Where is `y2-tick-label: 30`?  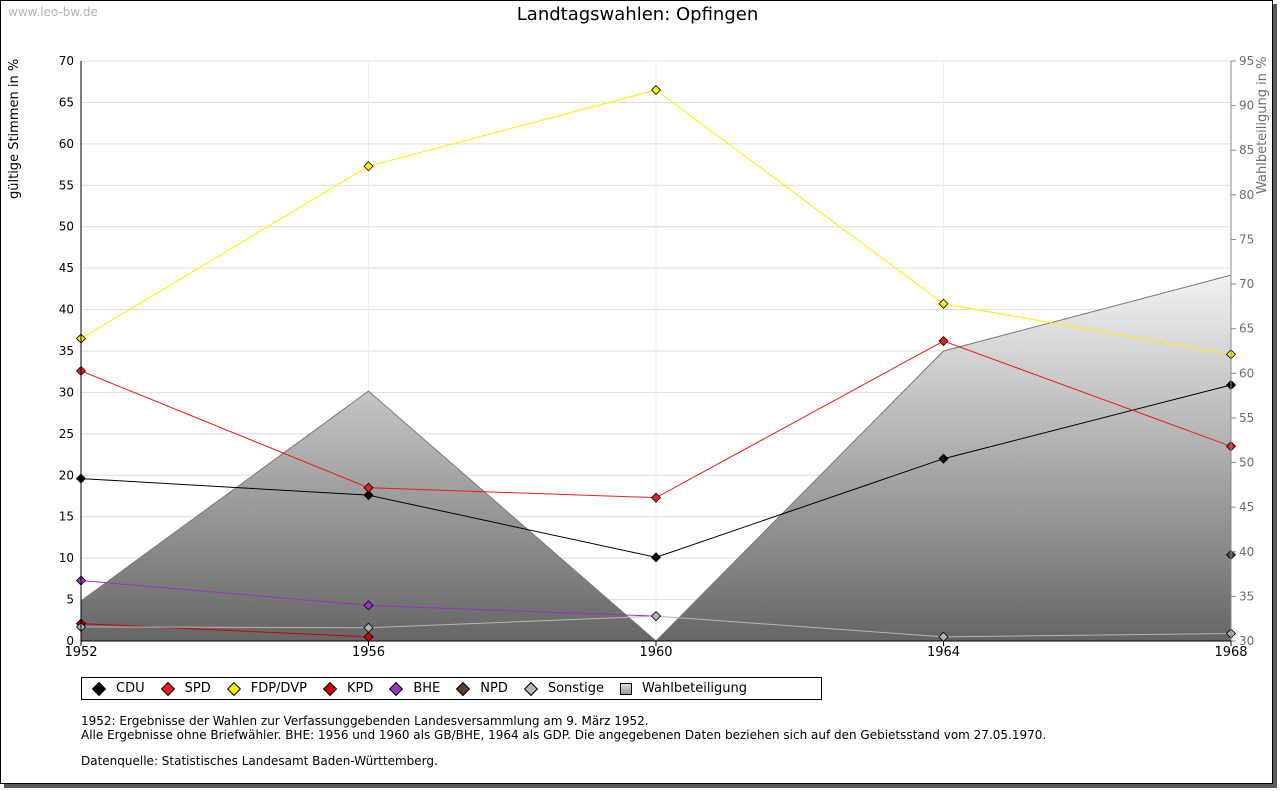 y2-tick-label: 30 is located at coordinates (1246, 641).